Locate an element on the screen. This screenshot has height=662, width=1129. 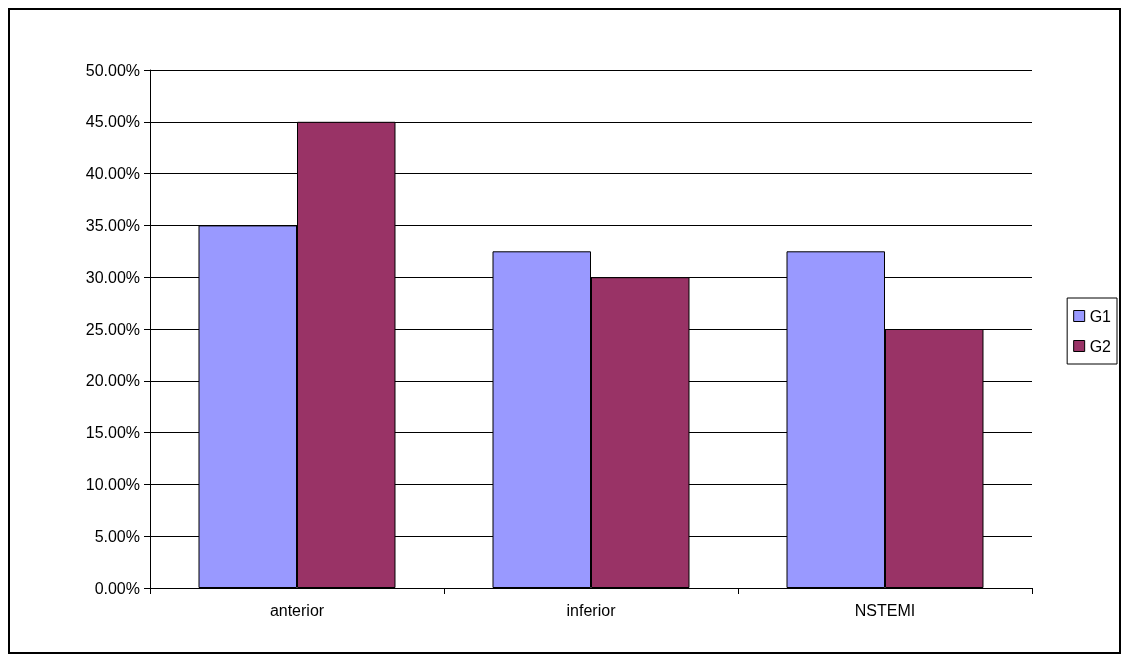
y-tick-label: 5.00% is located at coordinates (117, 536).